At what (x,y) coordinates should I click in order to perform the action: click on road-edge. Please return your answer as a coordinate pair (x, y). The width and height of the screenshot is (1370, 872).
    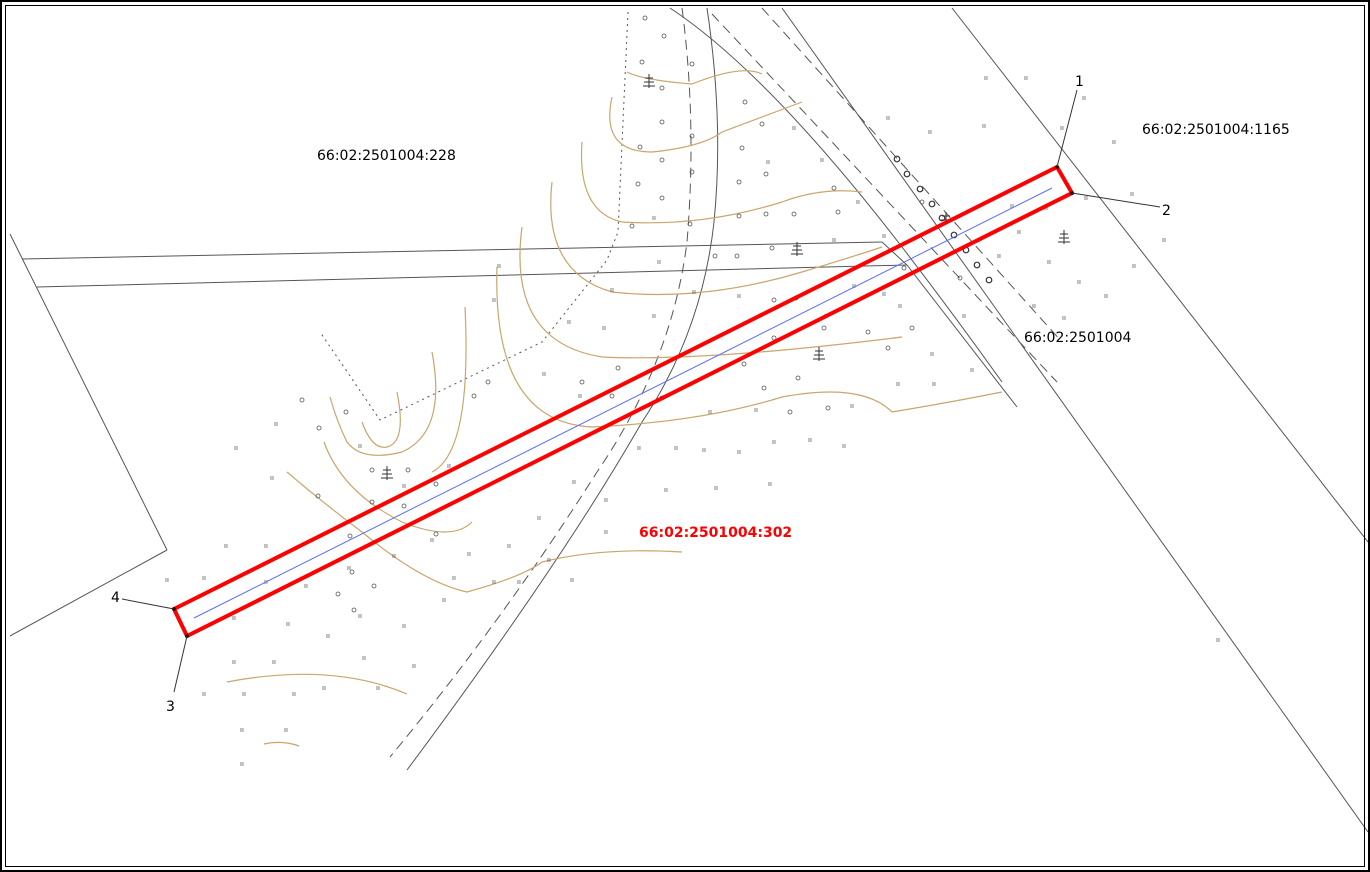
    Looking at the image, I should click on (836, 195).